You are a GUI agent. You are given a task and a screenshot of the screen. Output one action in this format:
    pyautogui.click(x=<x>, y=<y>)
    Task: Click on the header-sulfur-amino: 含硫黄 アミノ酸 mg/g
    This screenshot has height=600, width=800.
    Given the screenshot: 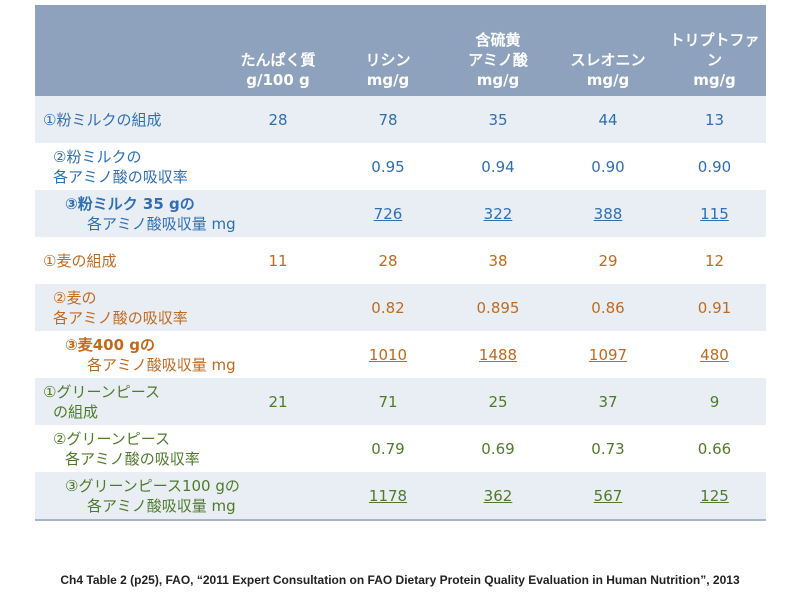 What is the action you would take?
    pyautogui.click(x=498, y=50)
    